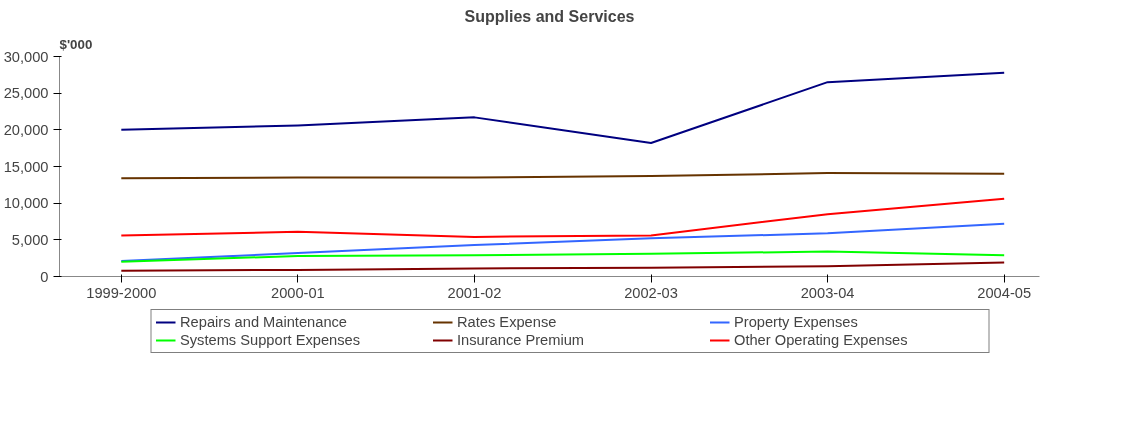  I want to click on legend-label: Insurance Premium, so click(521, 340).